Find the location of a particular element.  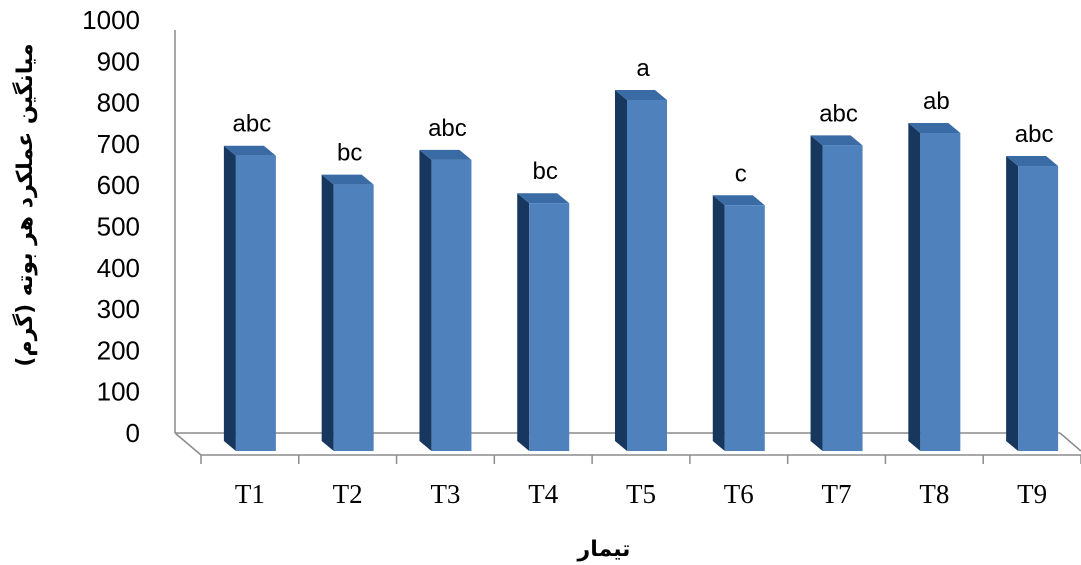

x-axis-title: تیمار is located at coordinates (604, 549).